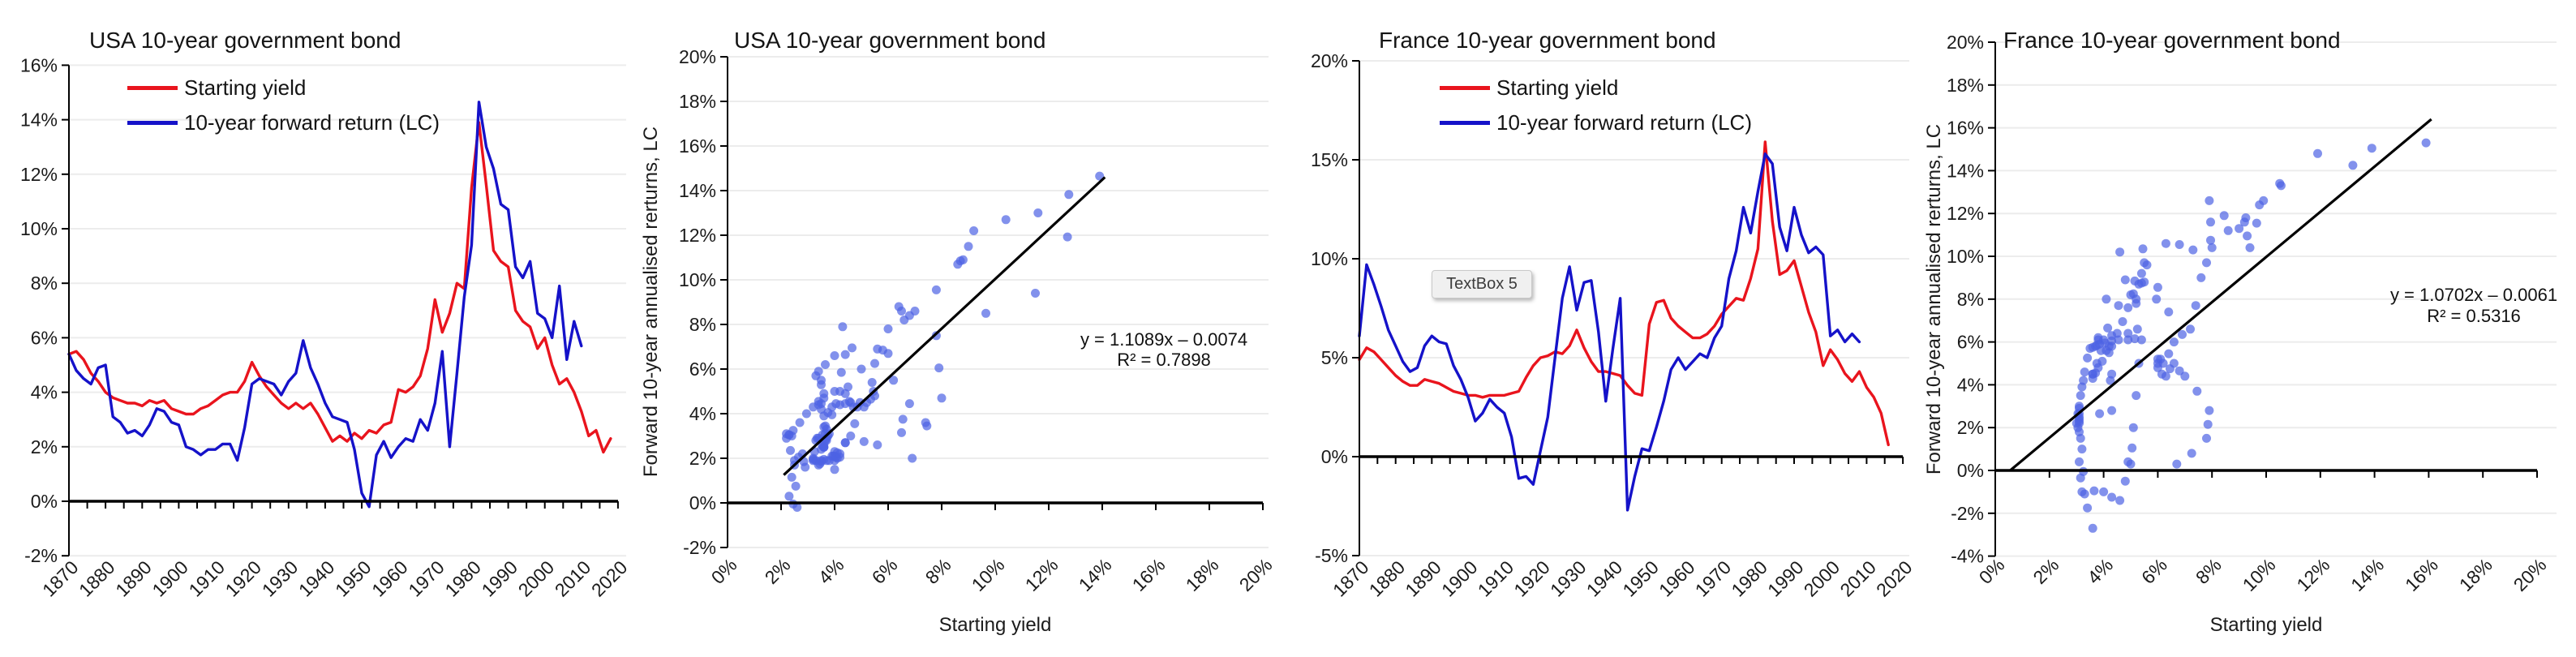  I want to click on chart1-title: USA 10-year government bond, so click(245, 40).